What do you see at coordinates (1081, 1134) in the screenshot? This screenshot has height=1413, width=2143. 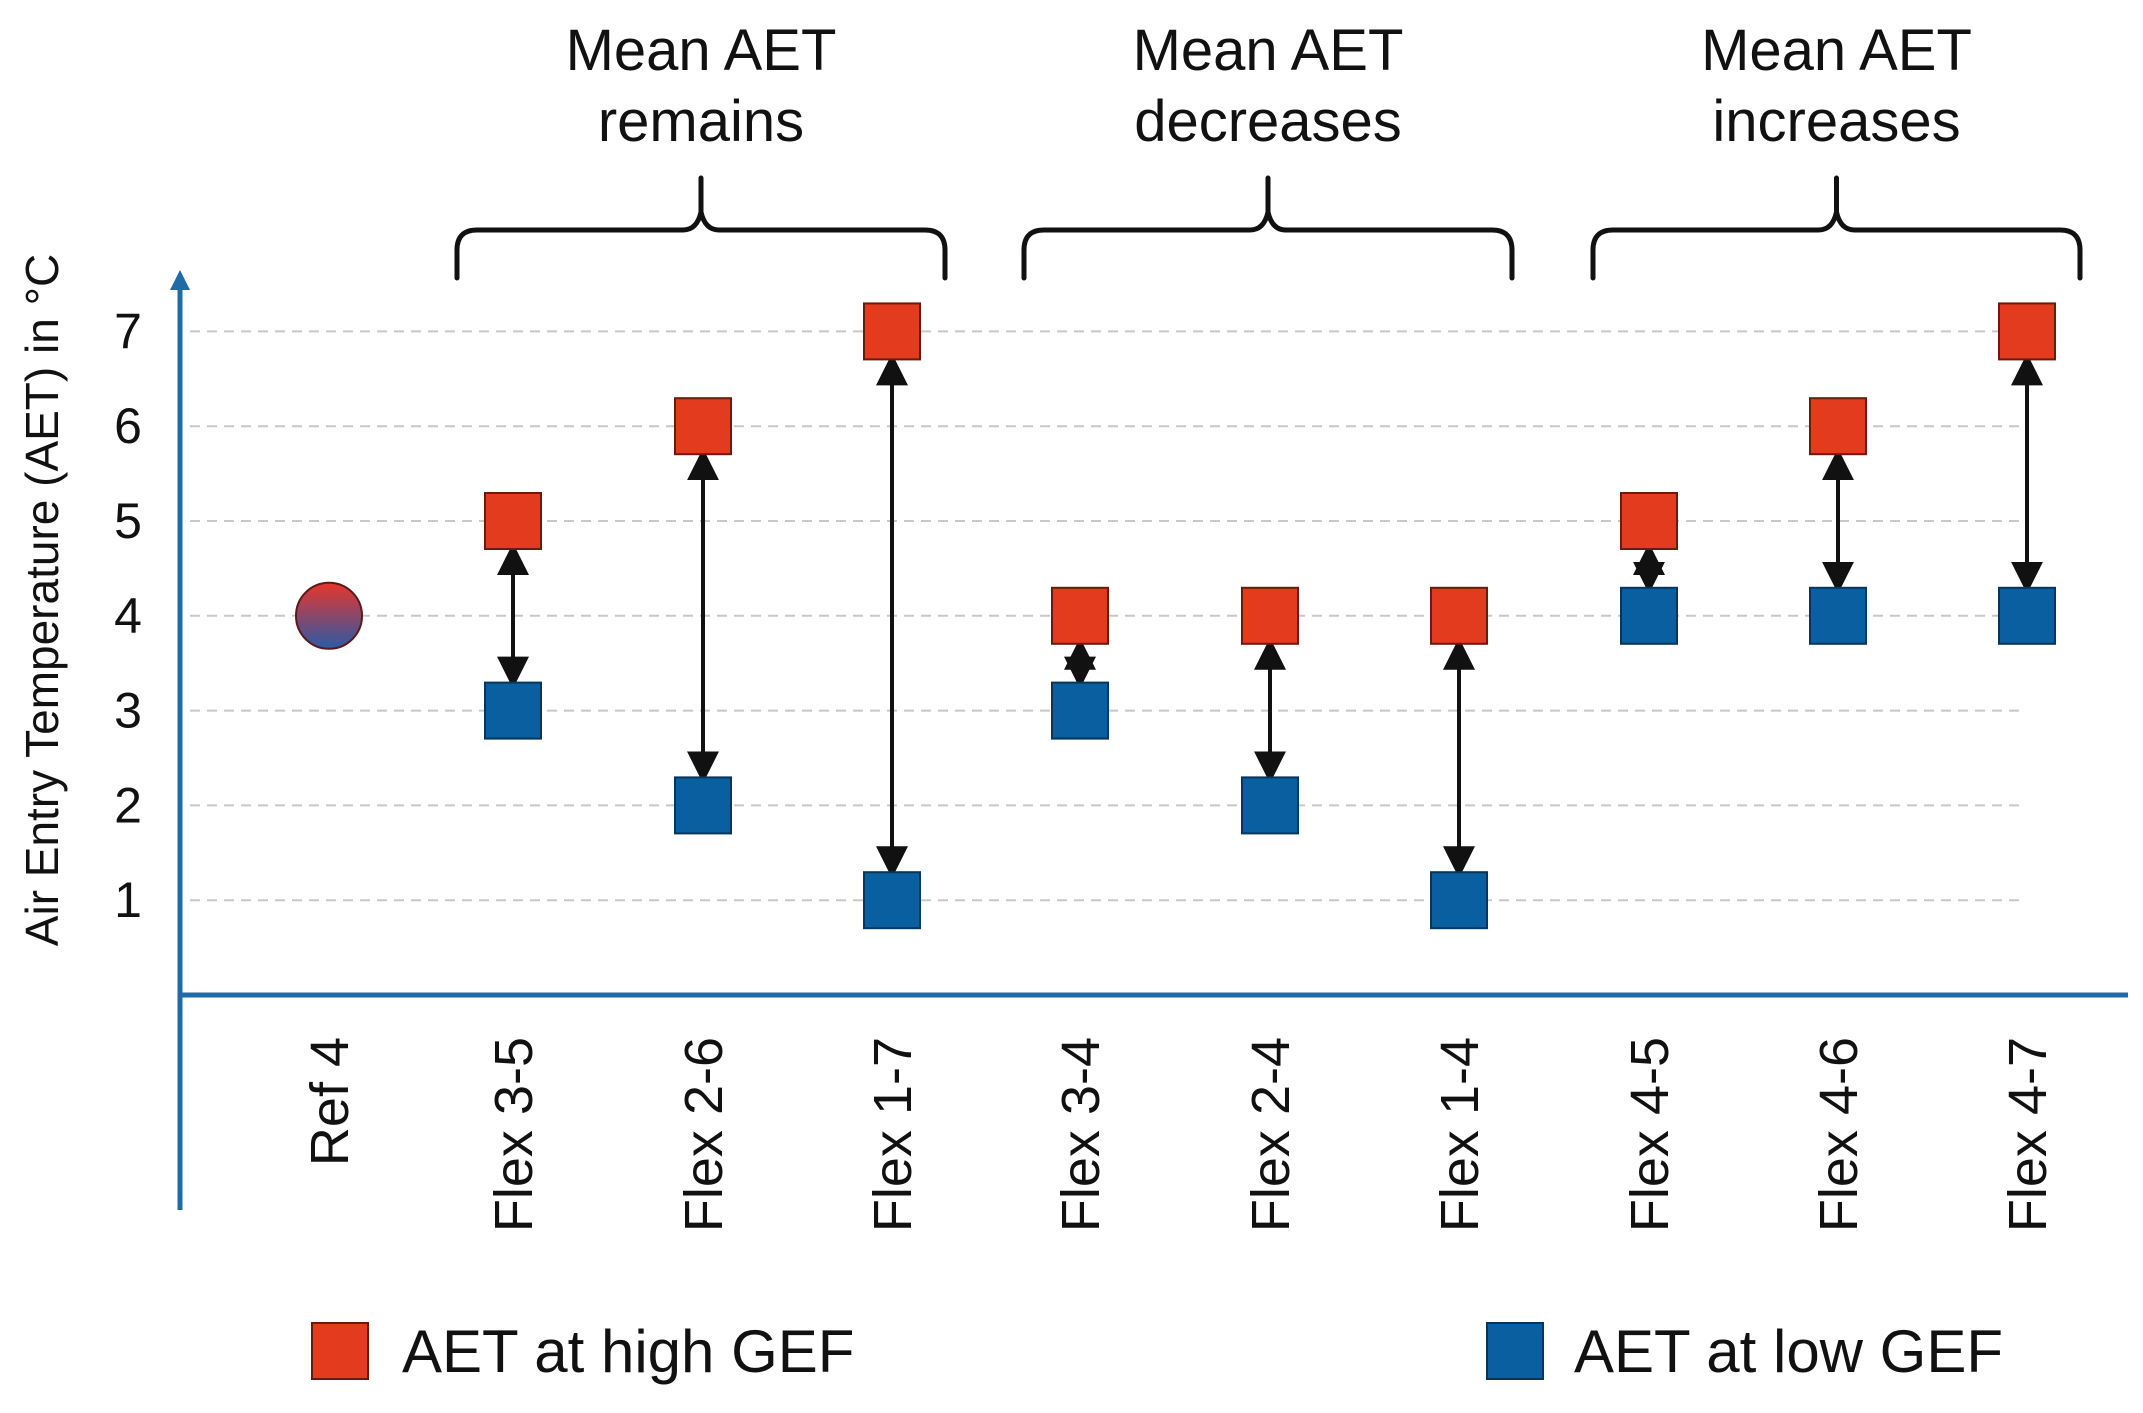 I see `category-label-5: Flex 3-4` at bounding box center [1081, 1134].